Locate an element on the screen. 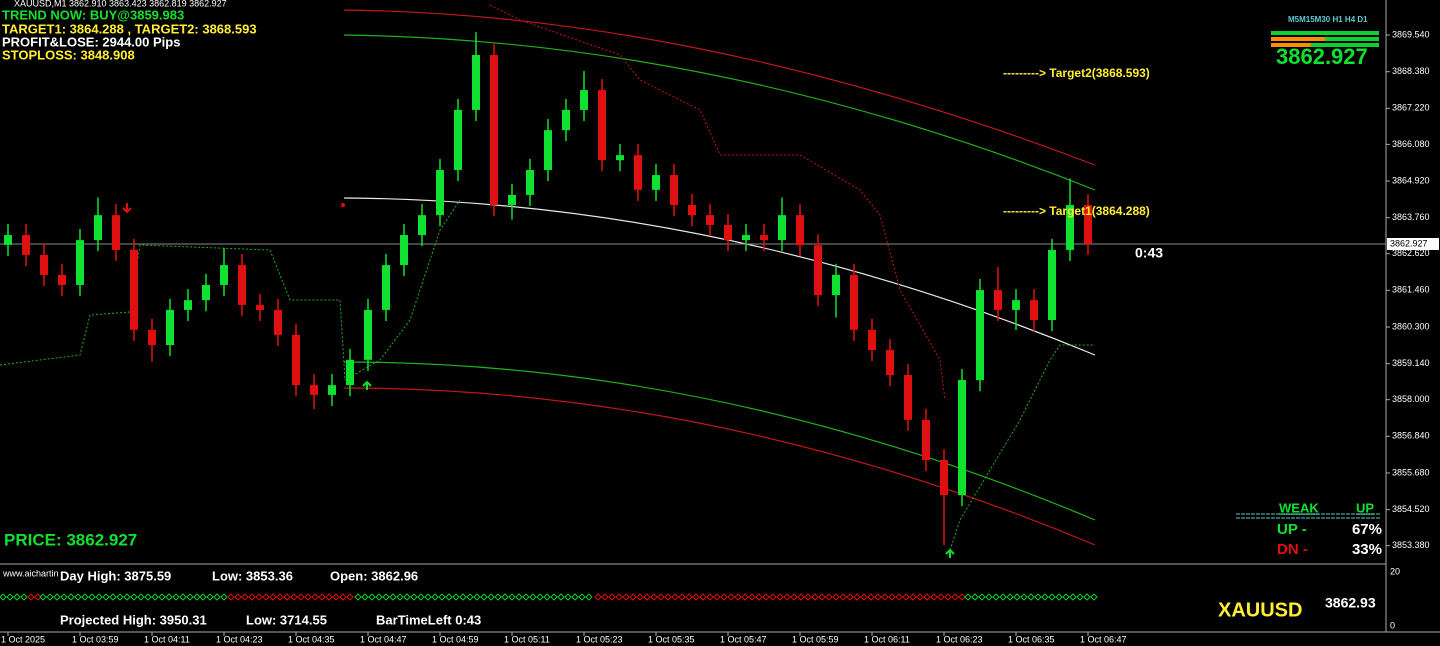  y-tick-label: 3859.140 is located at coordinates (1411, 363).